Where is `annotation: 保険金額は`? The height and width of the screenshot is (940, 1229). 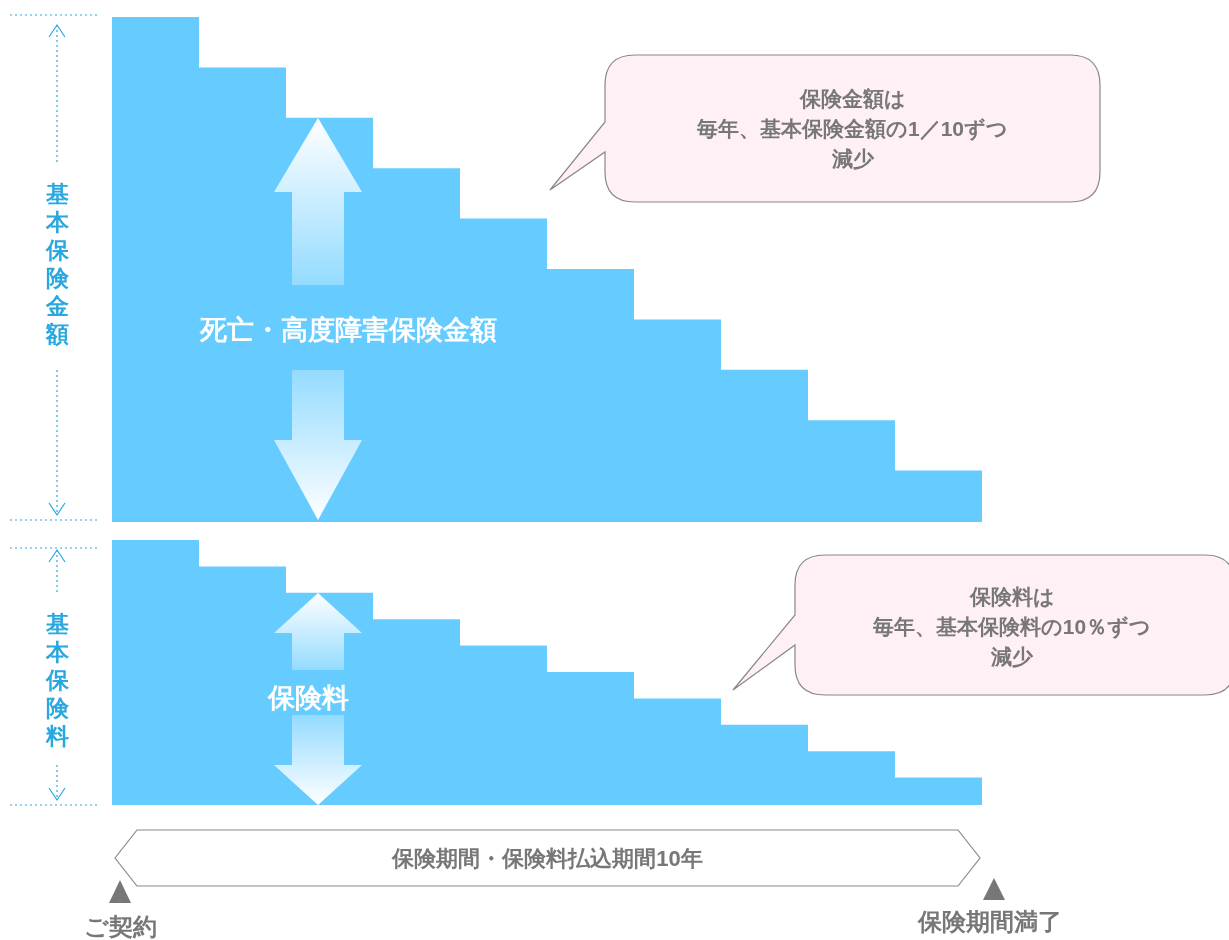
annotation: 保険金額は is located at coordinates (852, 99).